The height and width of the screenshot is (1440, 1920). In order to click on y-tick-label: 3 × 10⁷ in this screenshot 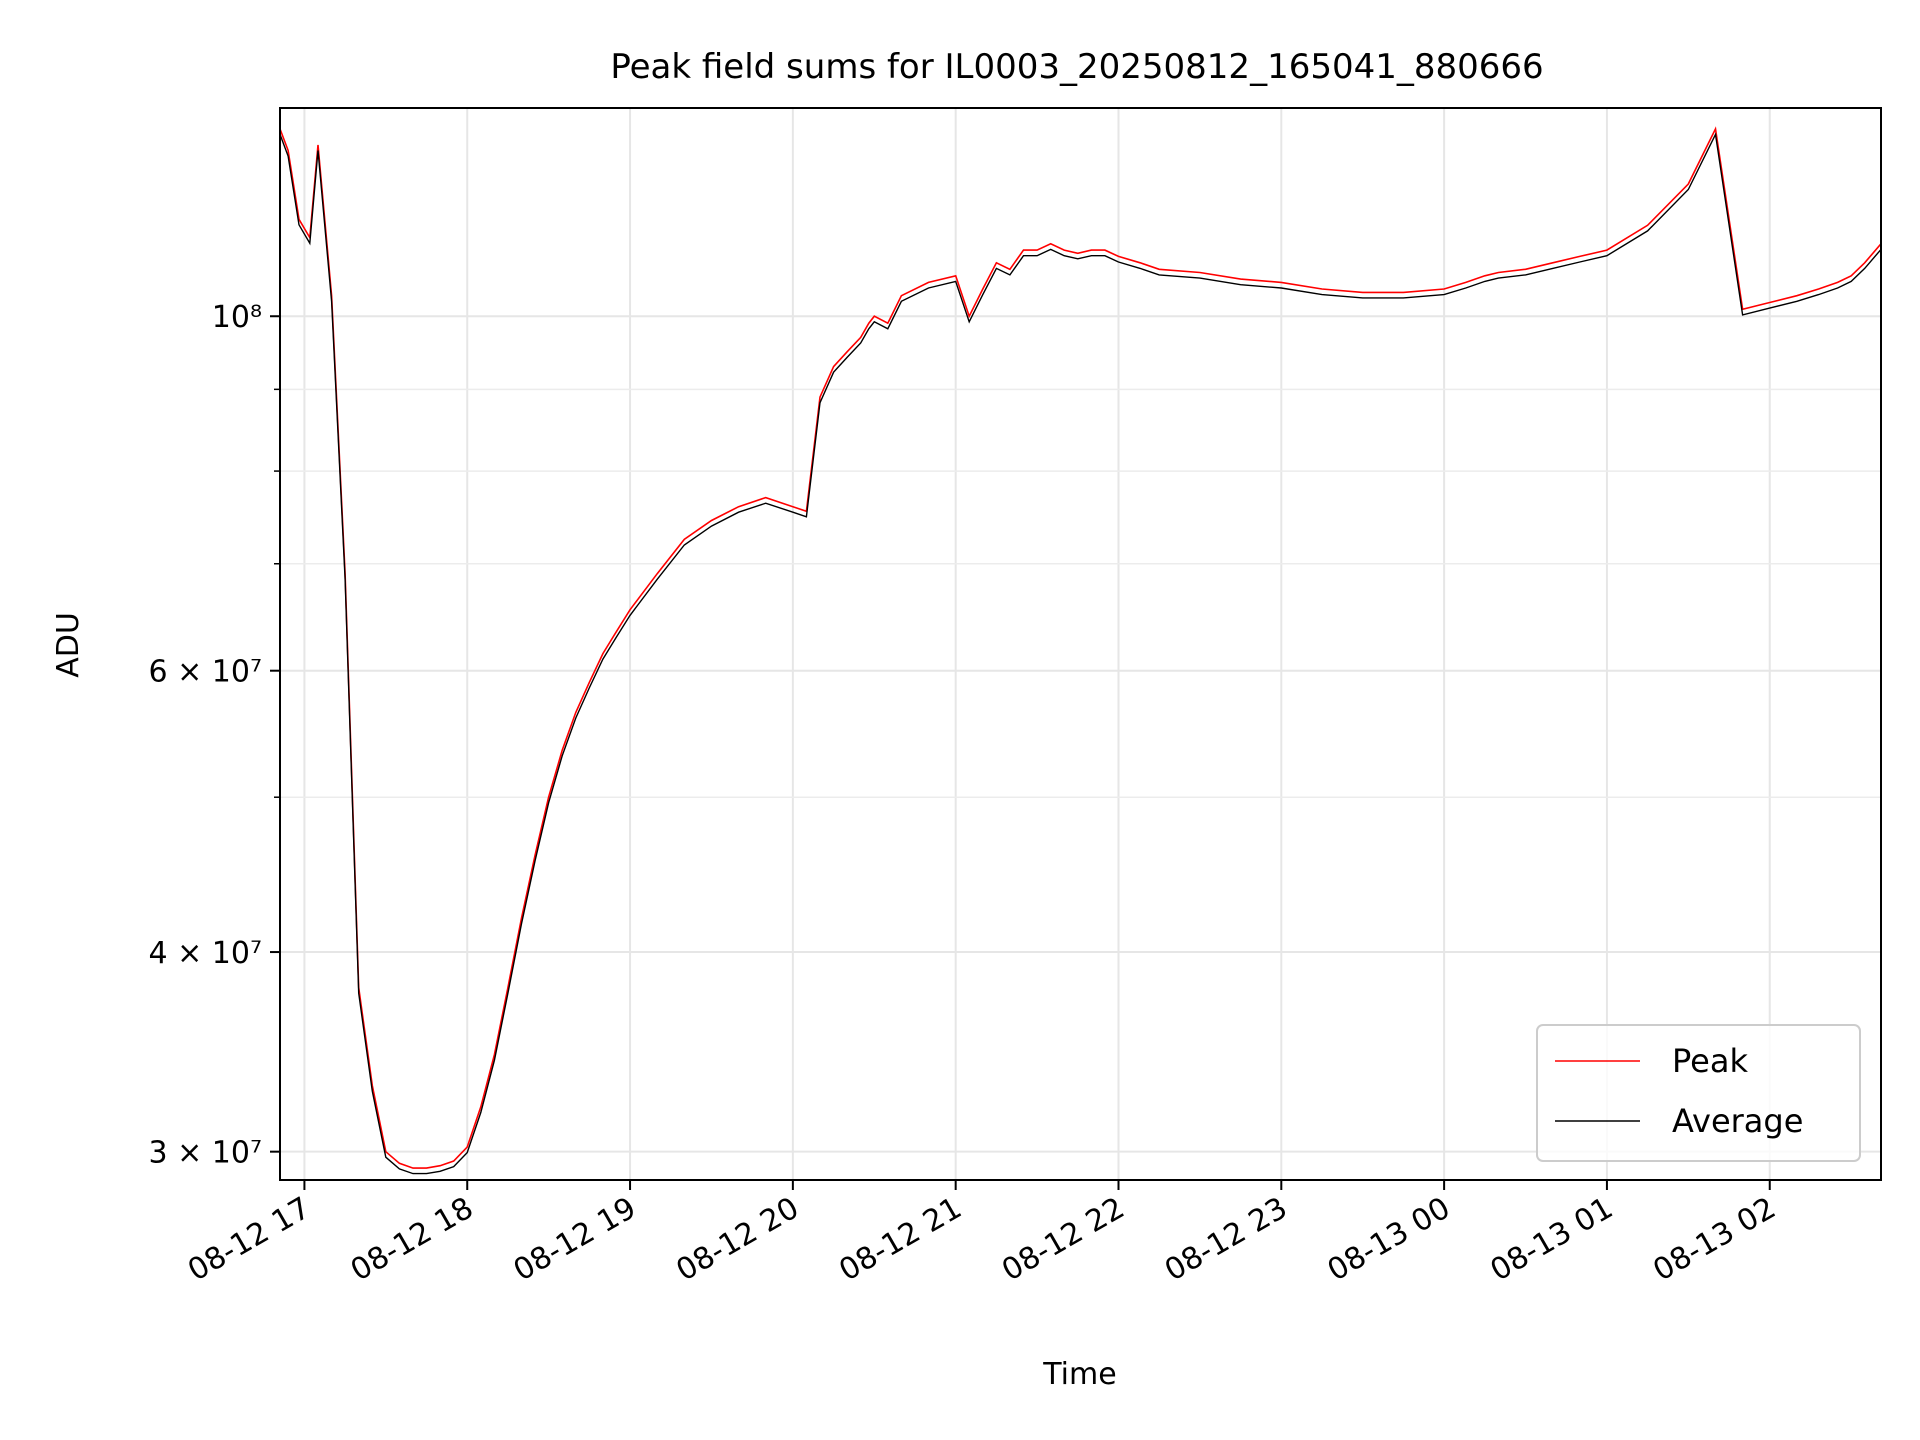, I will do `click(206, 1153)`.